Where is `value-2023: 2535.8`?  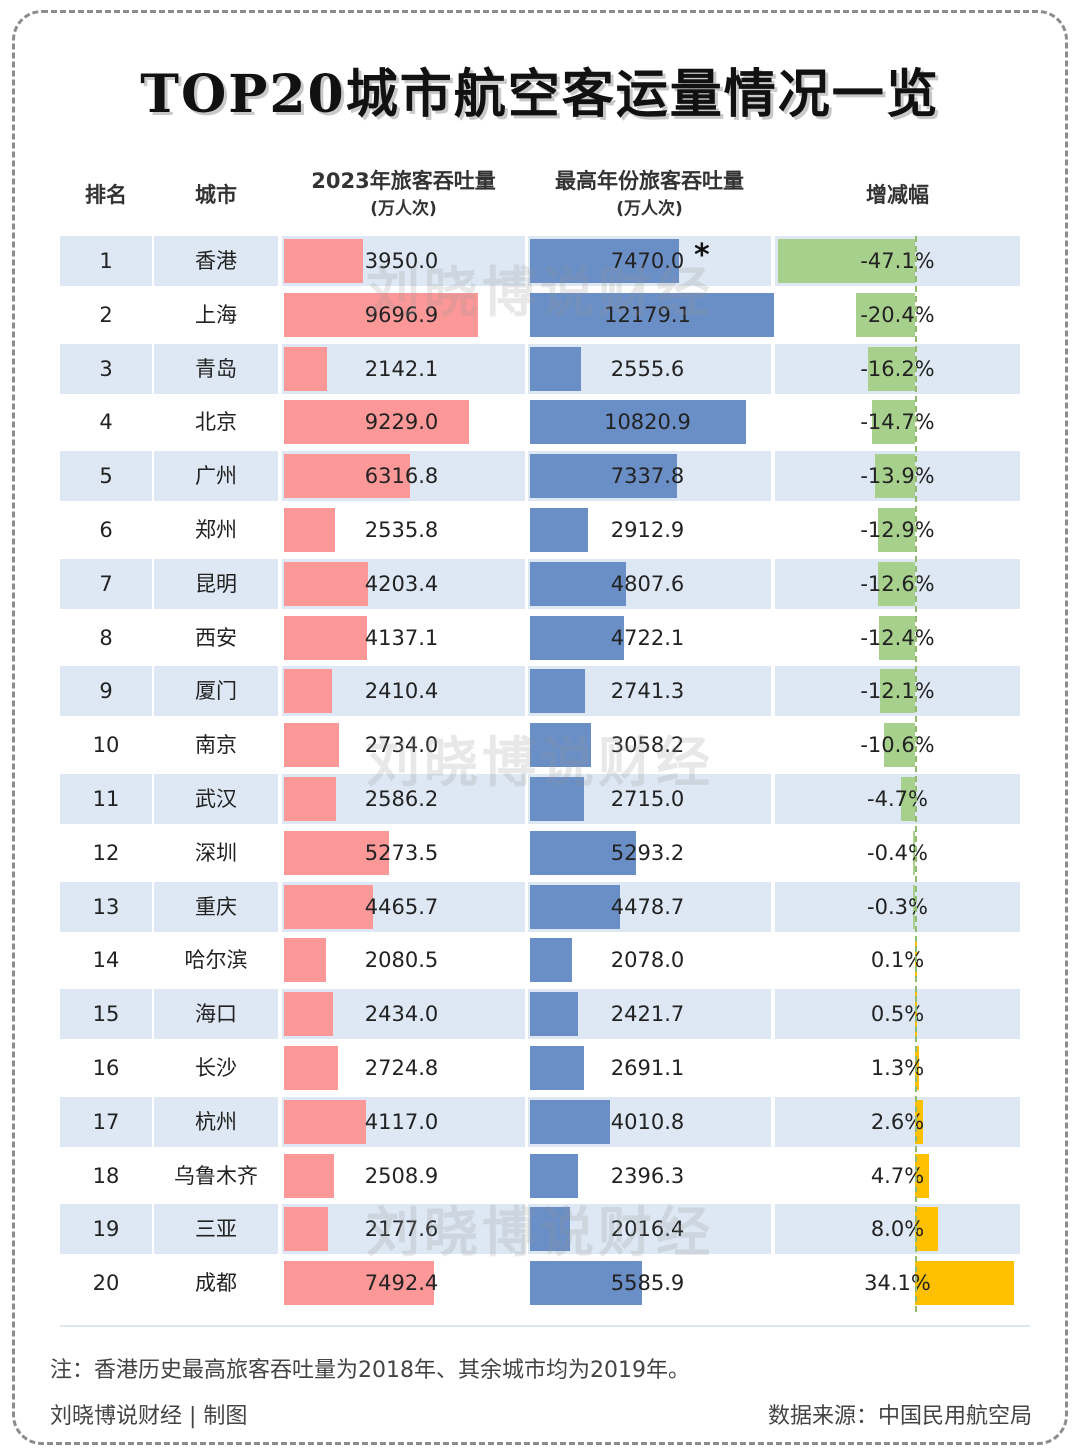 value-2023: 2535.8 is located at coordinates (401, 530).